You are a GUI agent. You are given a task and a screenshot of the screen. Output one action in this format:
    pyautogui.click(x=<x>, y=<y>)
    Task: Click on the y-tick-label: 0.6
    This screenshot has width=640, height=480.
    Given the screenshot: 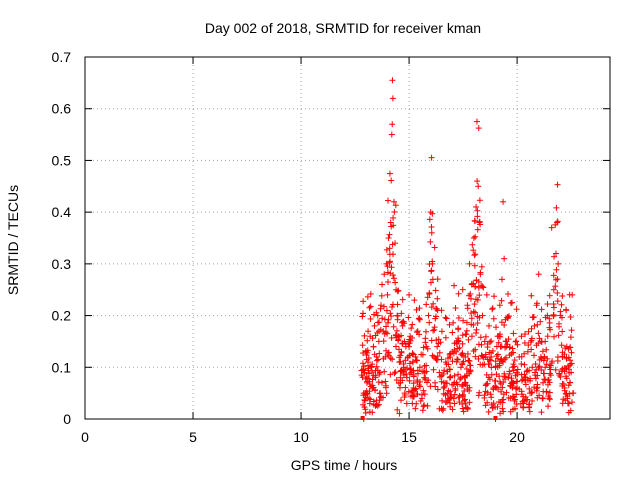 What is the action you would take?
    pyautogui.click(x=62, y=109)
    